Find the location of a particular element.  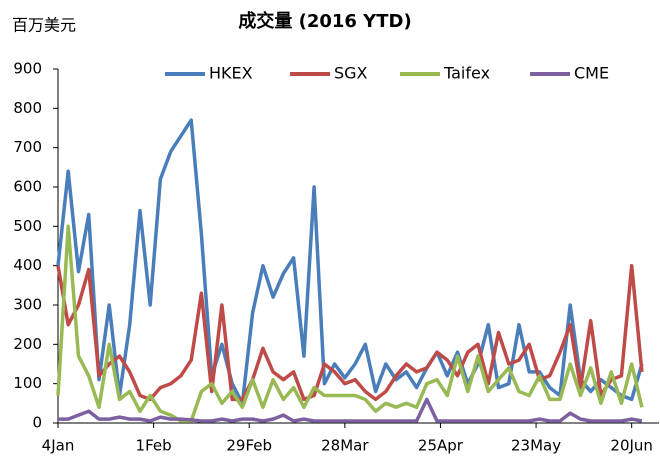

y-axis-label: 百万美元 is located at coordinates (44, 25).